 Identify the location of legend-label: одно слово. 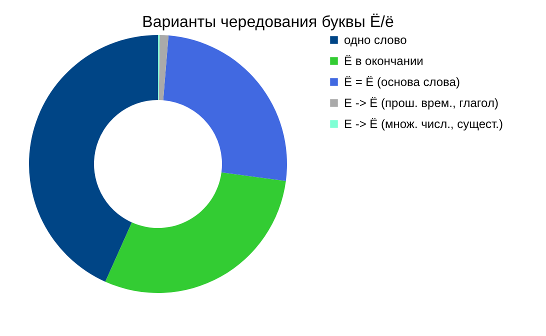
(376, 40).